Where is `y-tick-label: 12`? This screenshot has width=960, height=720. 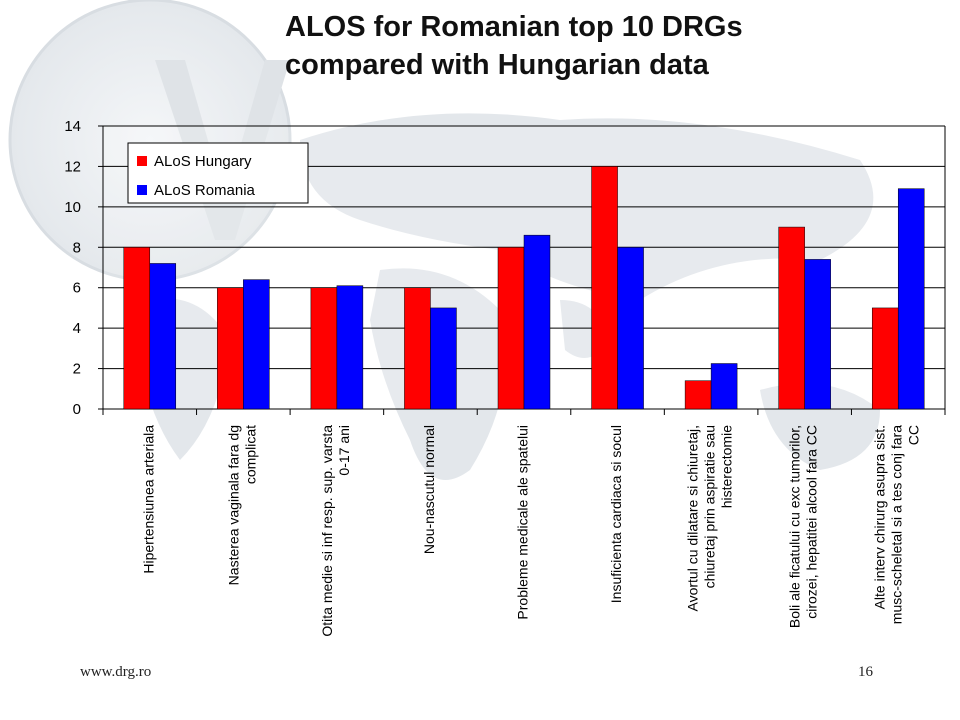
y-tick-label: 12 is located at coordinates (72, 166).